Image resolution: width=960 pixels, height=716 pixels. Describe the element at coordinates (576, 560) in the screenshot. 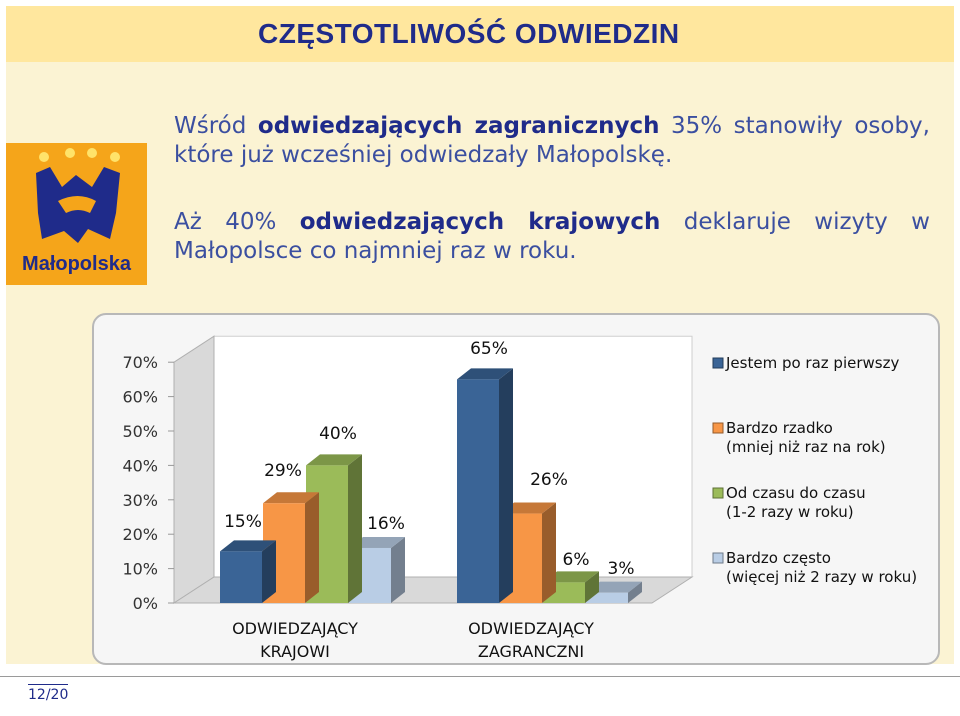

I see `data-label: 6%` at that location.